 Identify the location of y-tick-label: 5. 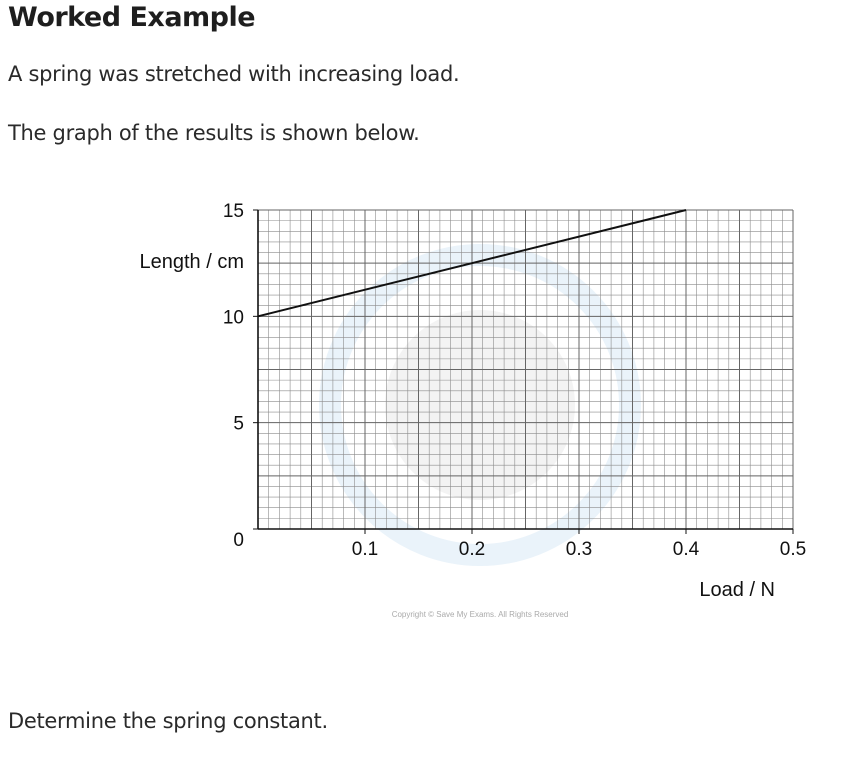
(238, 424).